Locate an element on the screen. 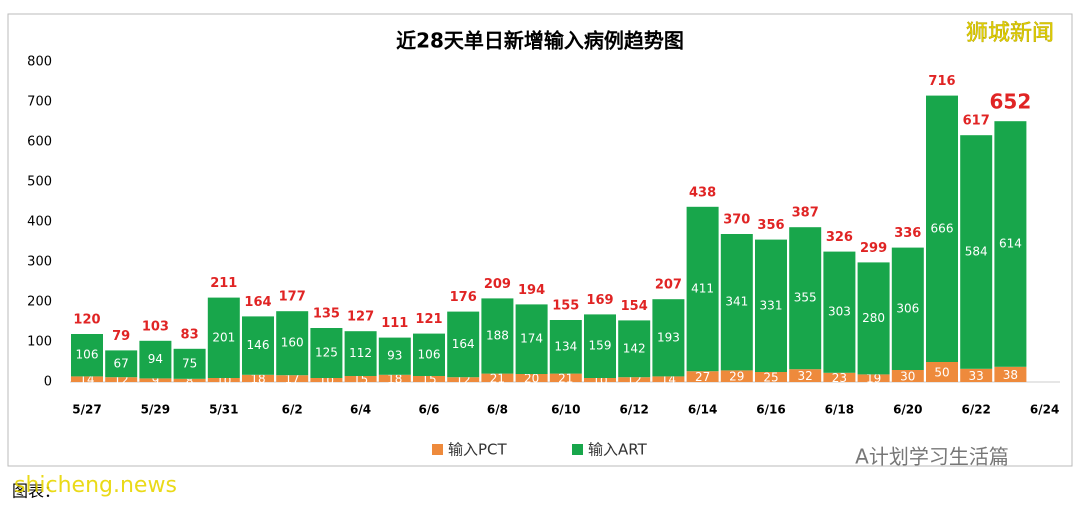 The height and width of the screenshot is (511, 1080). value-label: 134 is located at coordinates (565, 346).